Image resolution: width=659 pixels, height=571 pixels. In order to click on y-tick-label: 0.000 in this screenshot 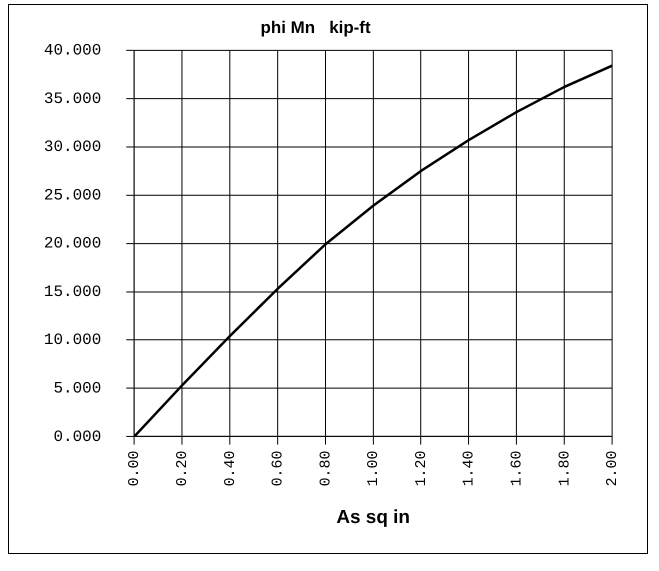, I will do `click(77, 437)`.